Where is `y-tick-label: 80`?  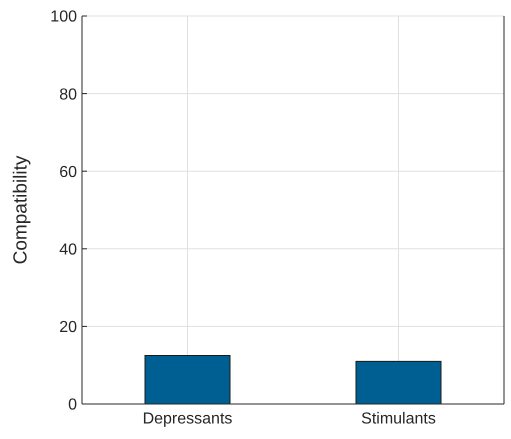
y-tick-label: 80 is located at coordinates (68, 95).